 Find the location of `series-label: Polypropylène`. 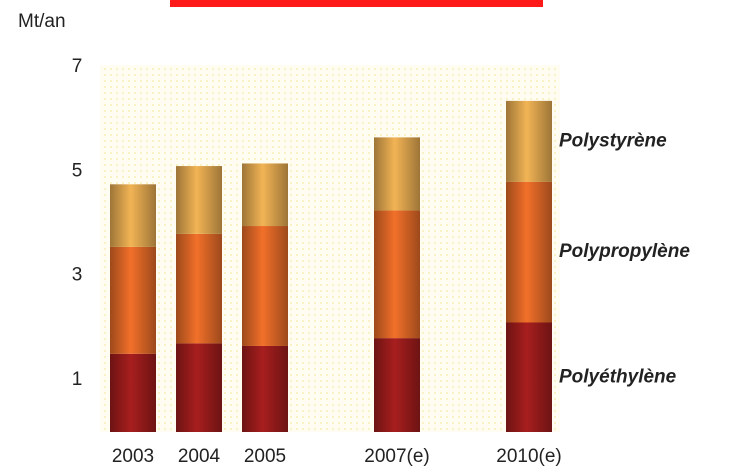

series-label: Polypropylène is located at coordinates (624, 251).